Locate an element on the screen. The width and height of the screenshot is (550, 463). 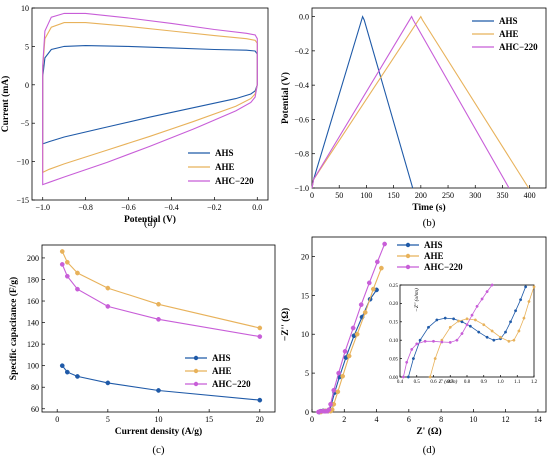
y-tick-label: 100 is located at coordinates (33, 366).